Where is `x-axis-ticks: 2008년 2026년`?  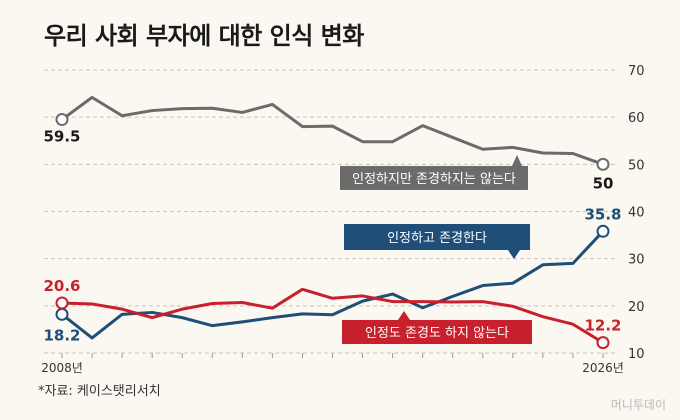
x-axis-ticks: 2008년 2026년 is located at coordinates (332, 364).